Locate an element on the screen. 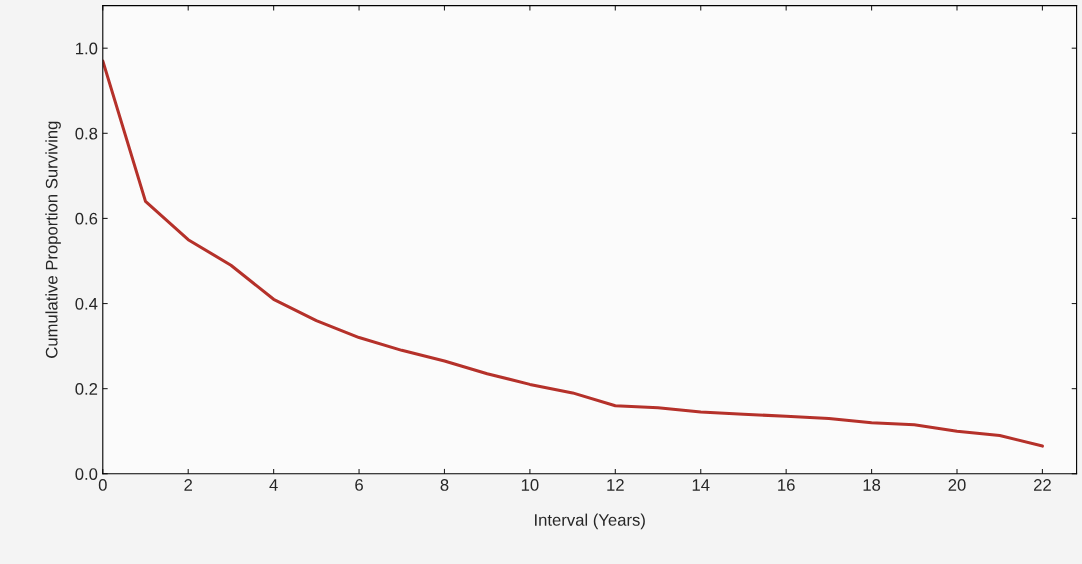 The width and height of the screenshot is (1082, 564). y-tick-label: 0.0 is located at coordinates (86, 474).